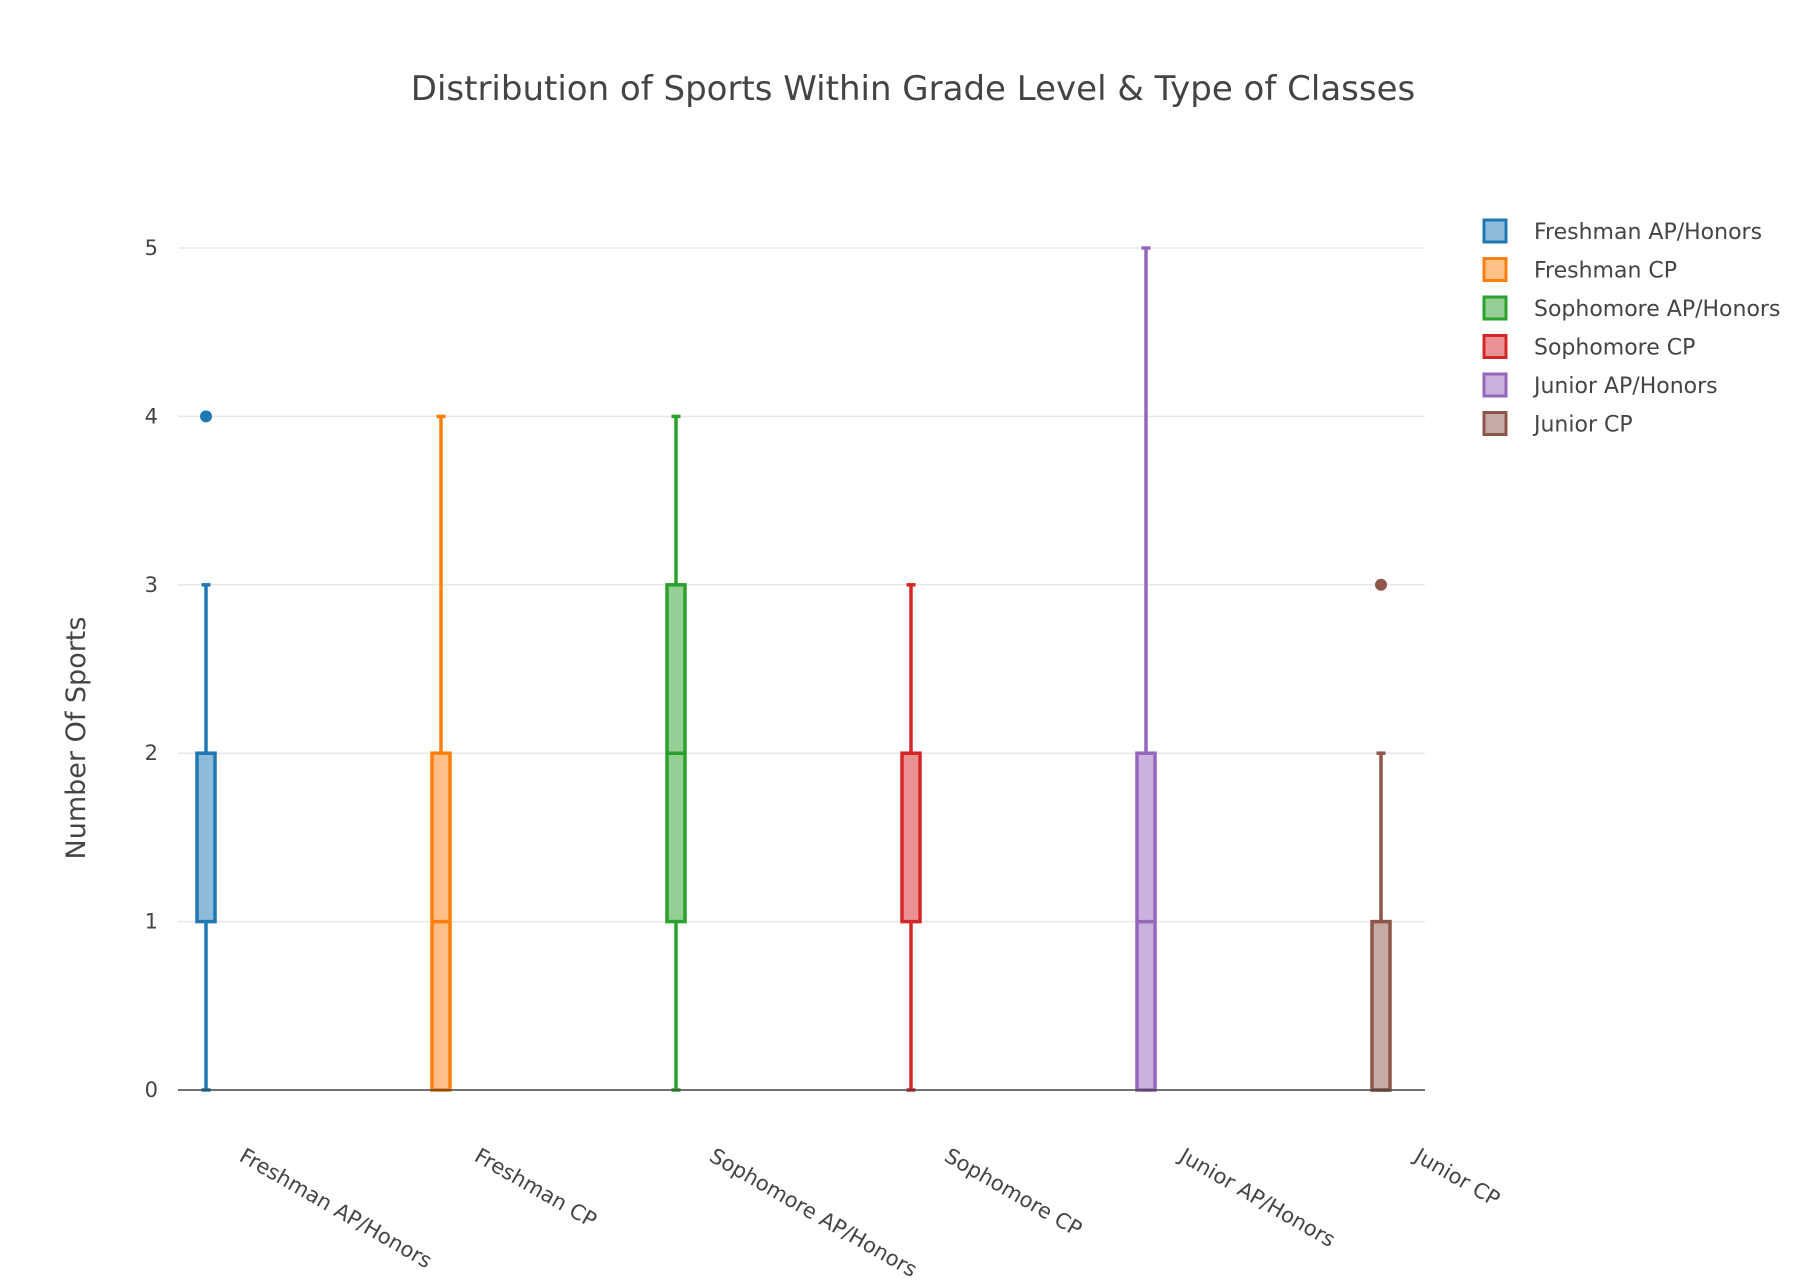  I want to click on y-axis-tick-labels: 0 1 2 3 4 5, so click(151, 669).